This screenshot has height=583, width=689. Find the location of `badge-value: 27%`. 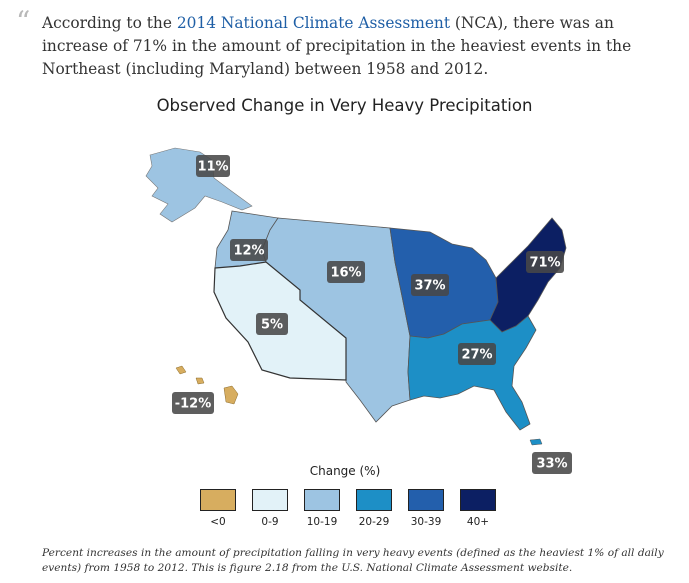

badge-value: 27% is located at coordinates (476, 355).